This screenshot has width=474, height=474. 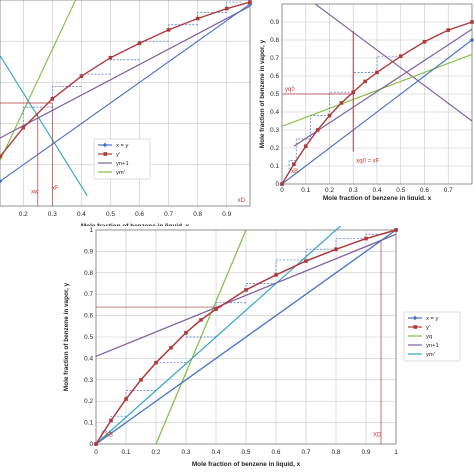 I want to click on xf-annotation: xF, so click(x=55, y=189).